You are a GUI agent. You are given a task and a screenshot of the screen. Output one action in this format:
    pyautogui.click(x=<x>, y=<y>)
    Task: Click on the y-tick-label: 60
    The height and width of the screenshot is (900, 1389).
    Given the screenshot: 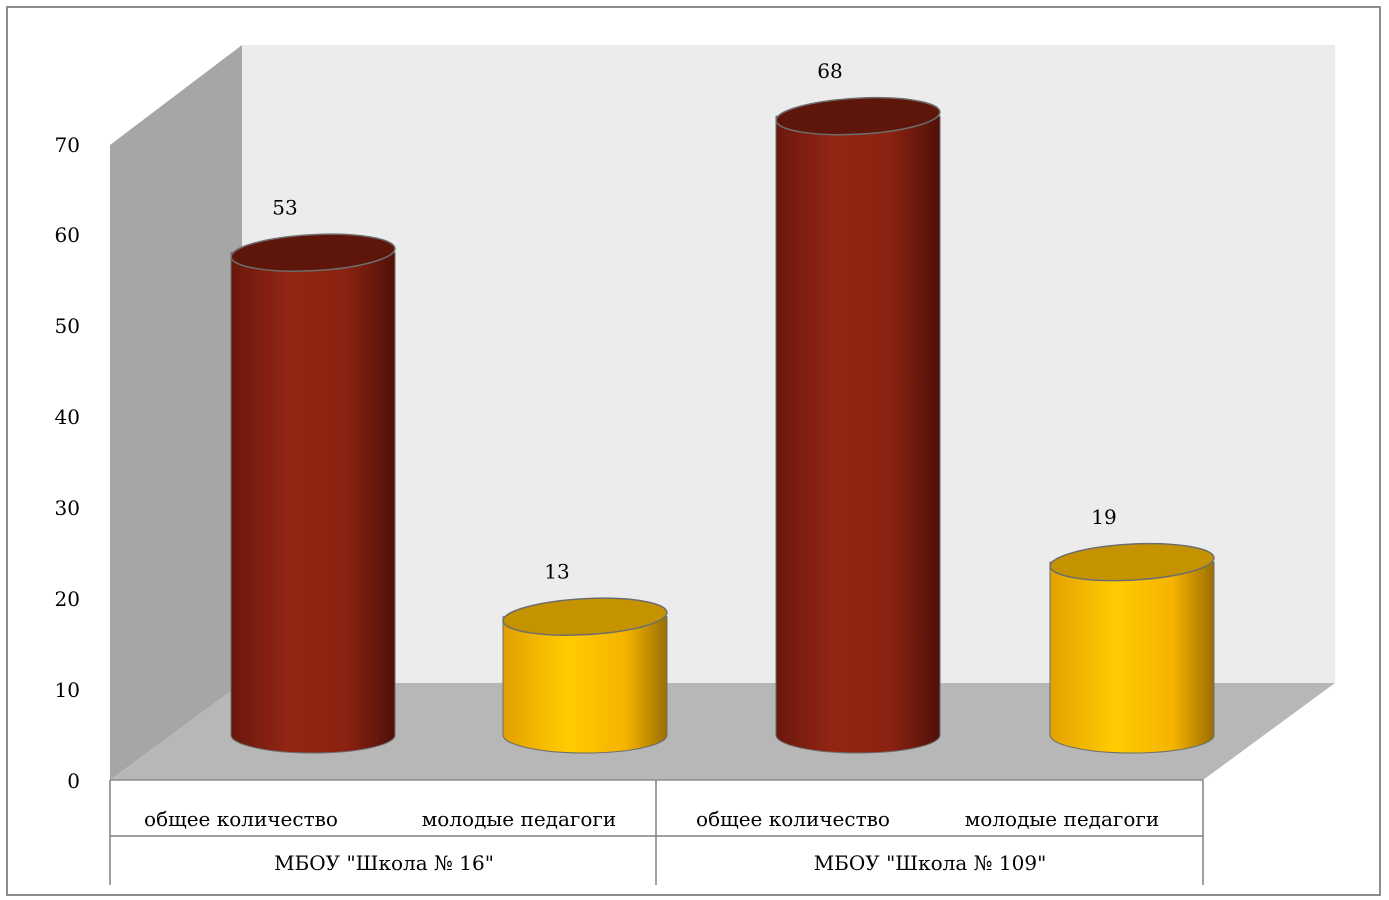 What is the action you would take?
    pyautogui.click(x=67, y=235)
    